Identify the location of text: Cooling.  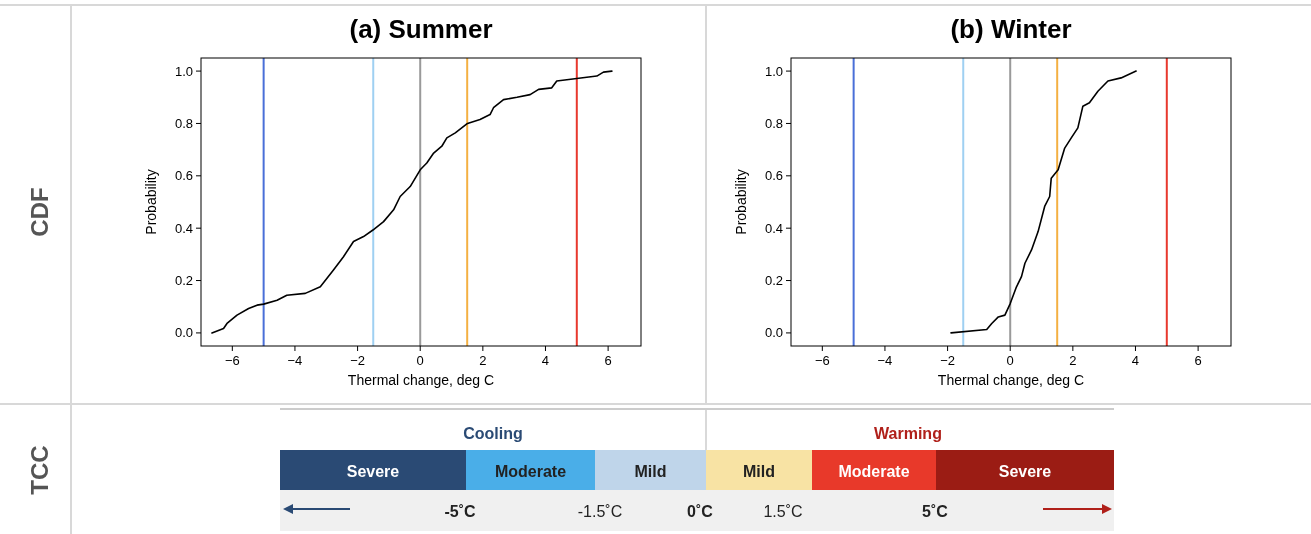
(493, 433).